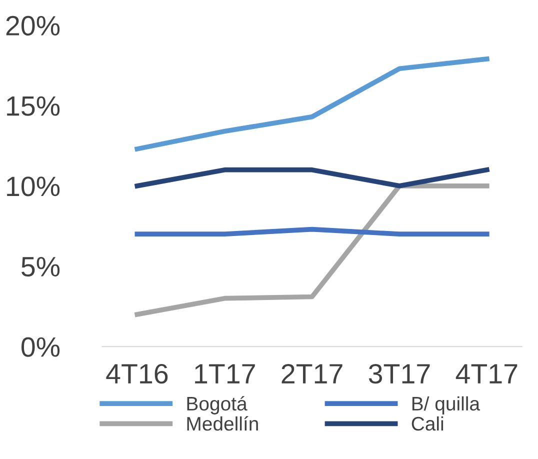 This screenshot has width=538, height=459. I want to click on y-tick-label: 15%, so click(33, 106).